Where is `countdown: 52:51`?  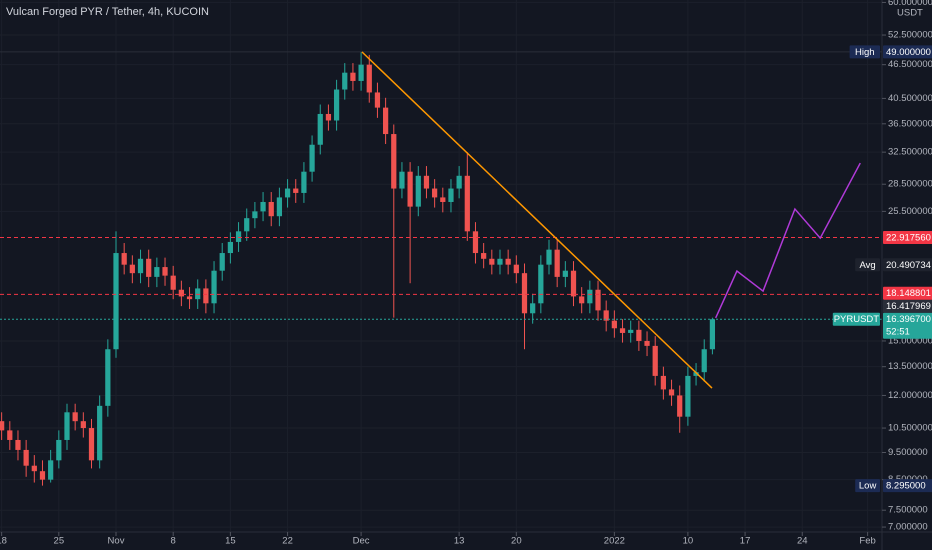 countdown: 52:51 is located at coordinates (898, 332).